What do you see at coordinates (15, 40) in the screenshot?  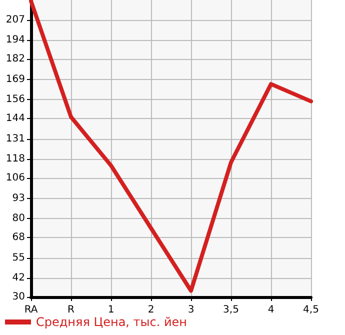 I see `y-tick-label: 194` at bounding box center [15, 40].